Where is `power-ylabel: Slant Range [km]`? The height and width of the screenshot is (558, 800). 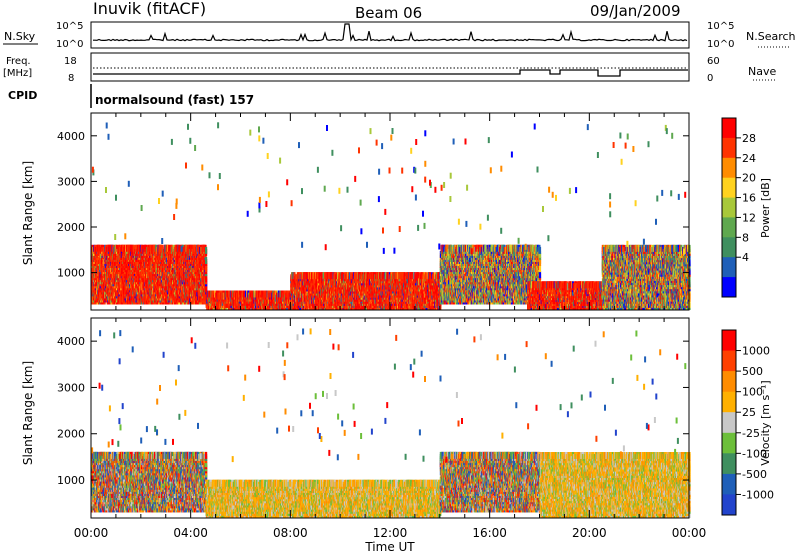 power-ylabel: Slant Range [km] is located at coordinates (28, 213).